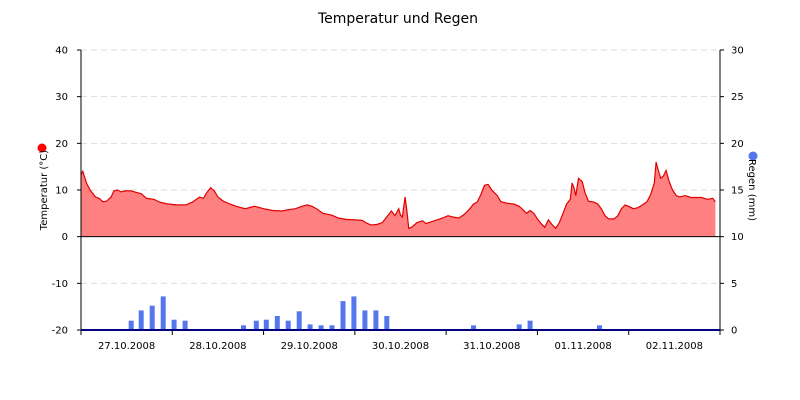  Describe the element at coordinates (734, 331) in the screenshot. I see `right-tick-label: 0` at that location.